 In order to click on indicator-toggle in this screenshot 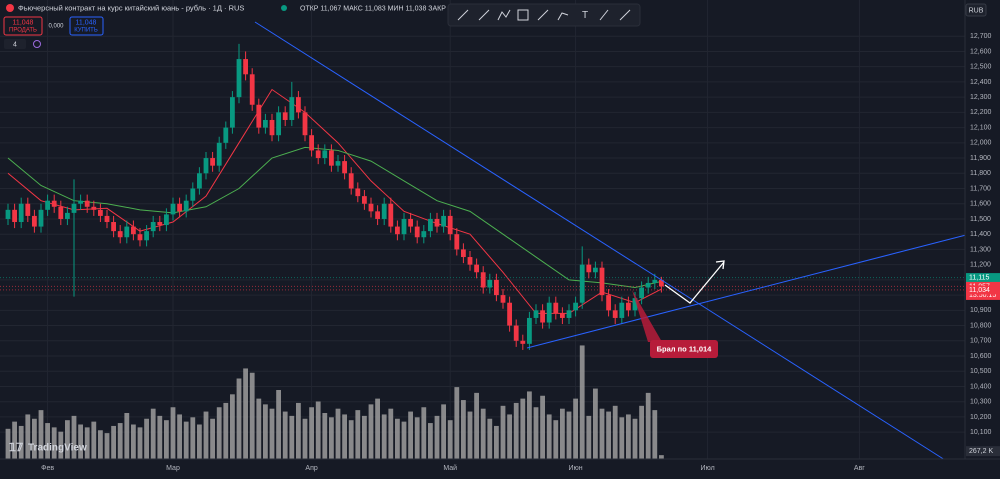, I will do `click(15, 44)`.